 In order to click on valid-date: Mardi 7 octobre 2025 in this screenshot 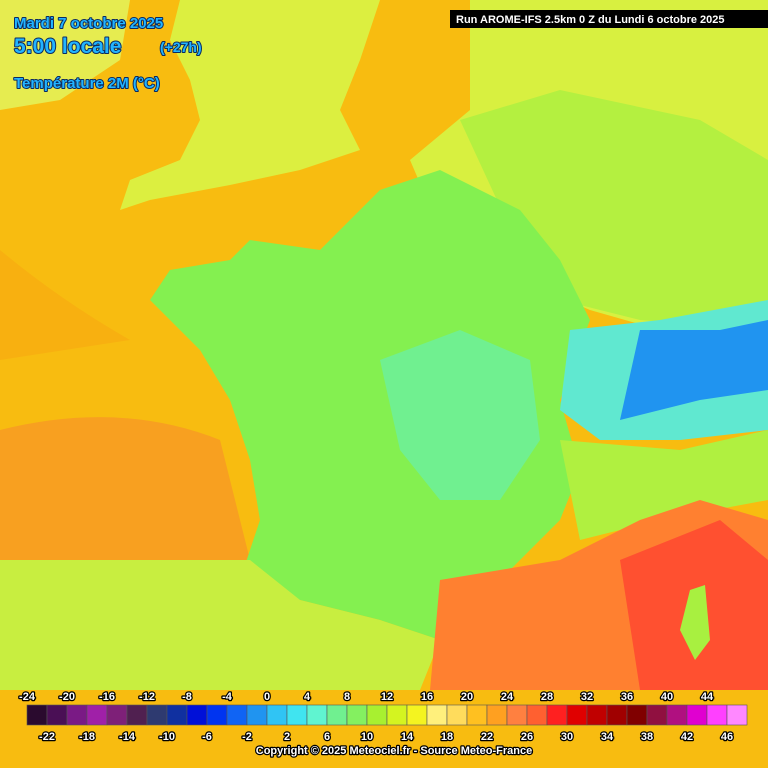, I will do `click(88, 23)`.